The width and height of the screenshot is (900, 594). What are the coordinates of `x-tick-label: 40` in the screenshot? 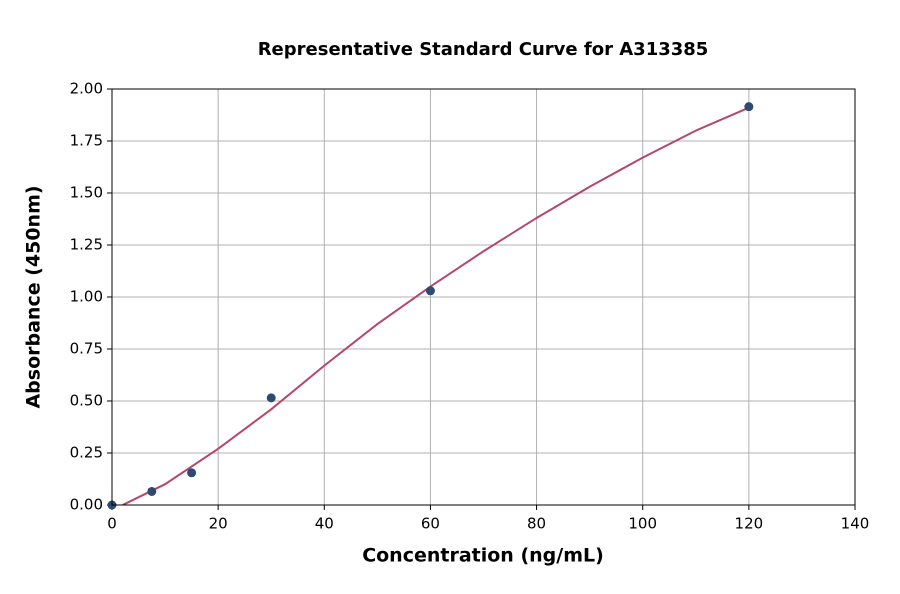 It's located at (324, 524).